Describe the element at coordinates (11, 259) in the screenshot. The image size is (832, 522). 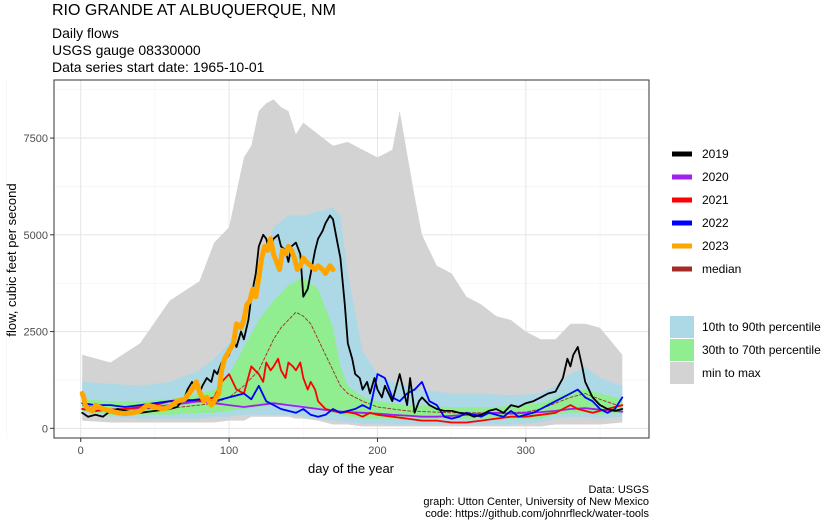
I see `y-axis-label: flow, cubic feet per second` at that location.